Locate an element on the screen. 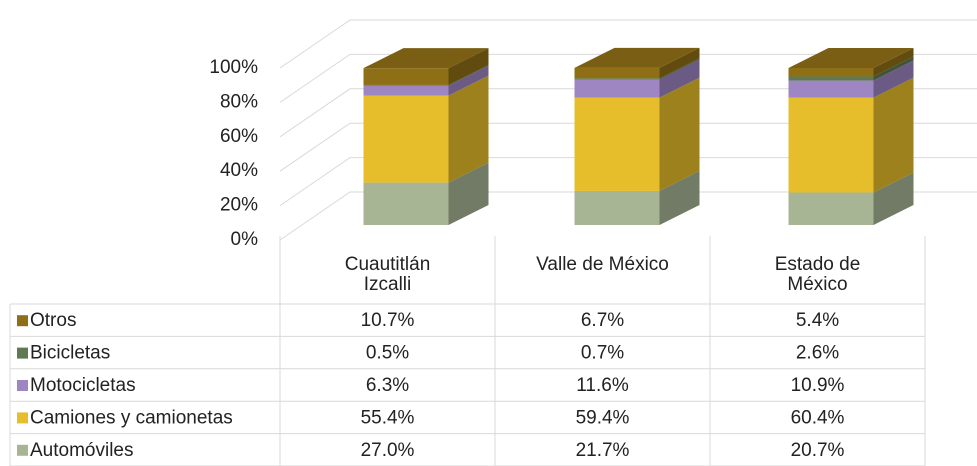 The width and height of the screenshot is (977, 466). value-label: 27.0% is located at coordinates (388, 450).